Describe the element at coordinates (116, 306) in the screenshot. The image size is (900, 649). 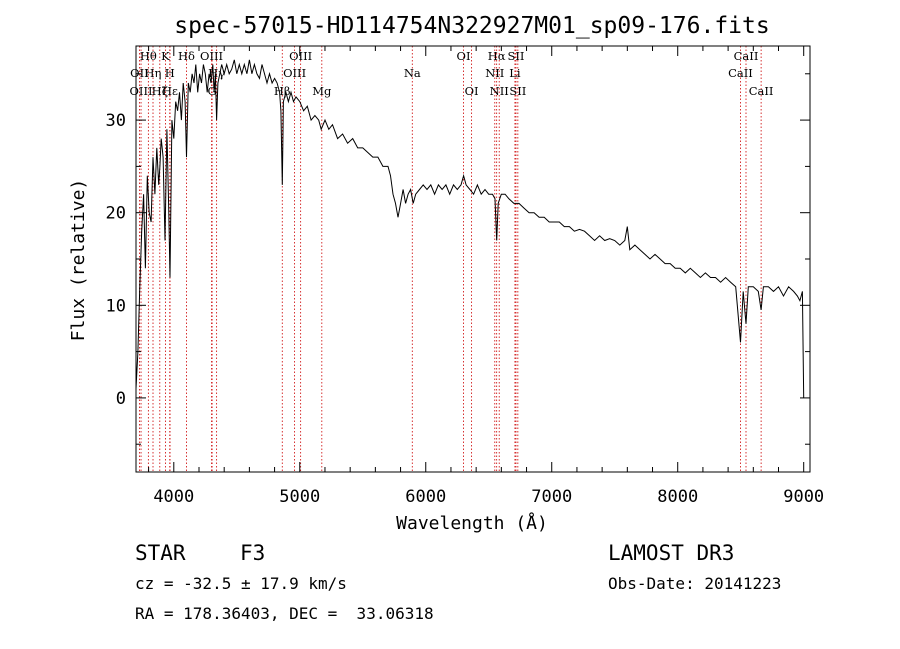
I see `y-tick-label-10: 10` at that location.